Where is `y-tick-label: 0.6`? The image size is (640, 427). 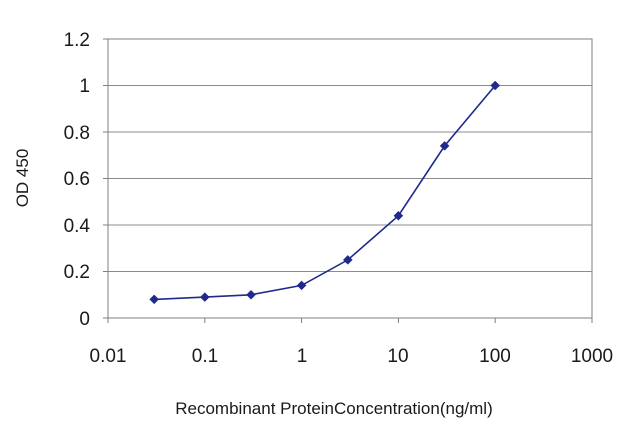
y-tick-label: 0.6 is located at coordinates (77, 179).